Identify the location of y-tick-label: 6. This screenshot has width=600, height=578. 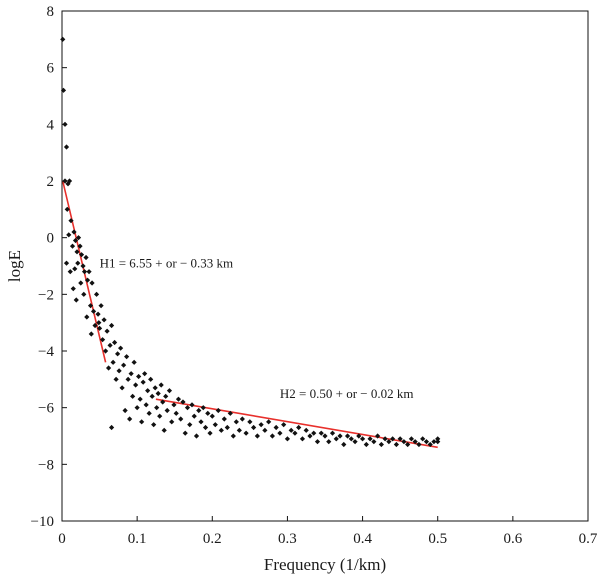
(51, 69).